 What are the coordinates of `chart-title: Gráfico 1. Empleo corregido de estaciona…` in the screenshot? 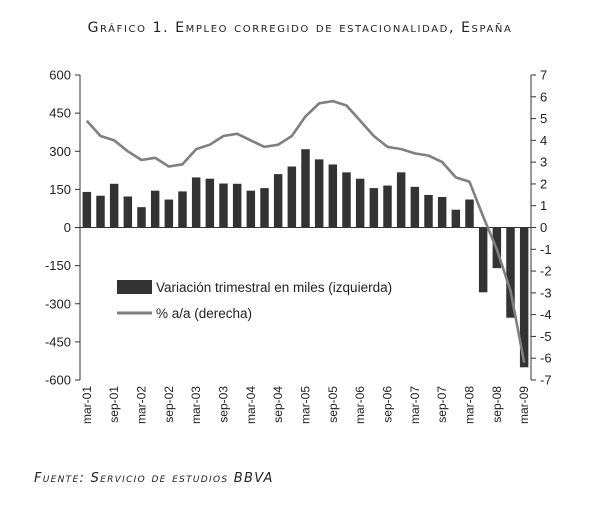 It's located at (300, 28).